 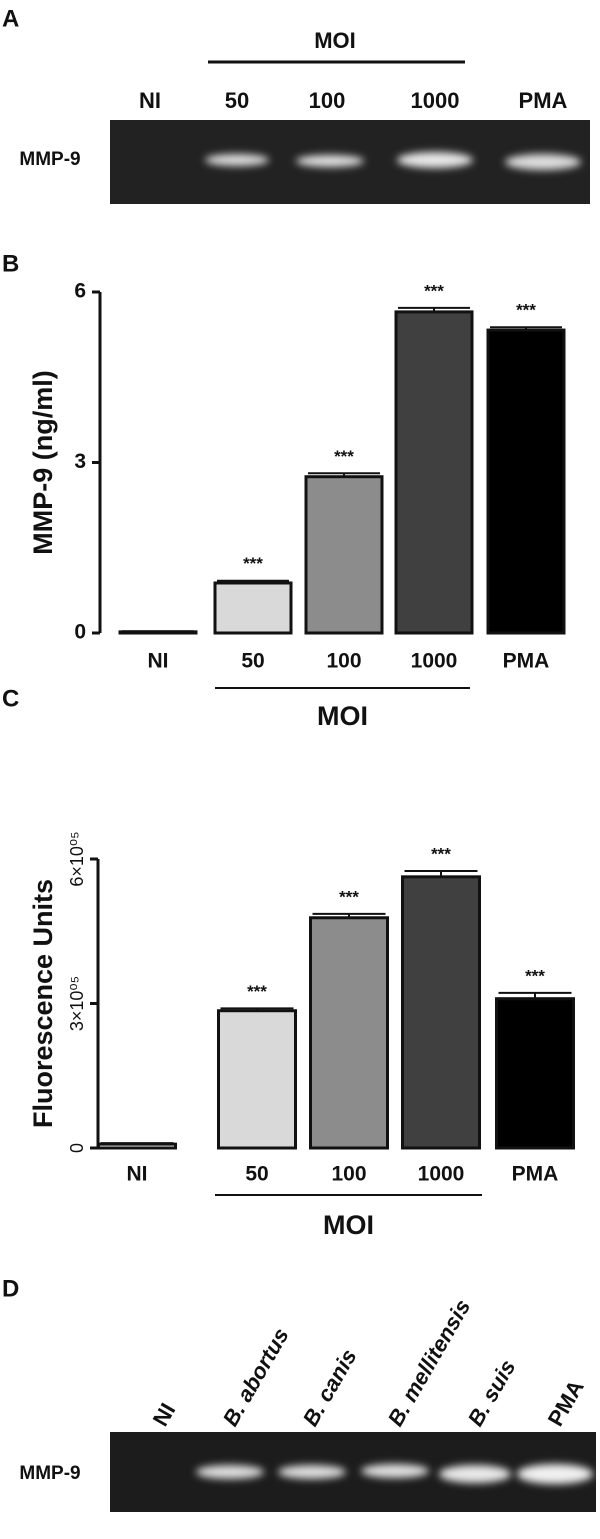 What do you see at coordinates (492, 1392) in the screenshot?
I see `lane-label: B. suis` at bounding box center [492, 1392].